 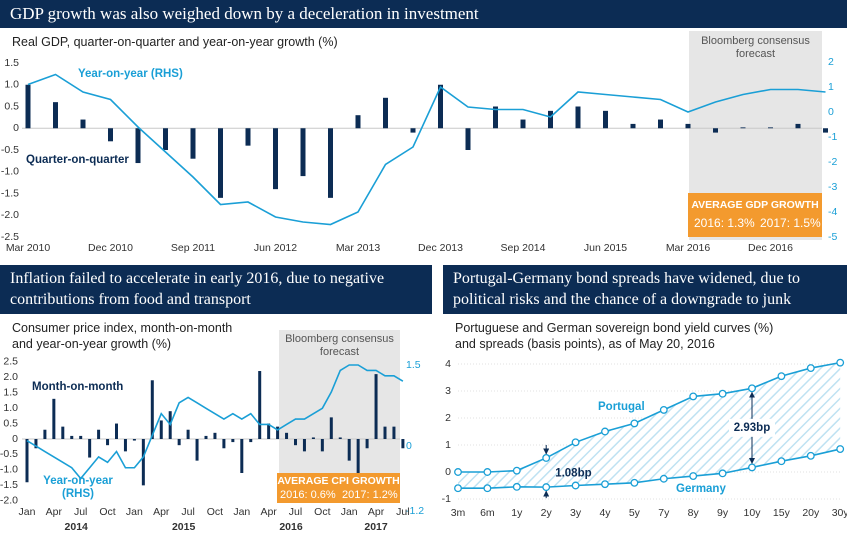 What do you see at coordinates (573, 474) in the screenshot?
I see `spread-label: 1.08bp` at bounding box center [573, 474].